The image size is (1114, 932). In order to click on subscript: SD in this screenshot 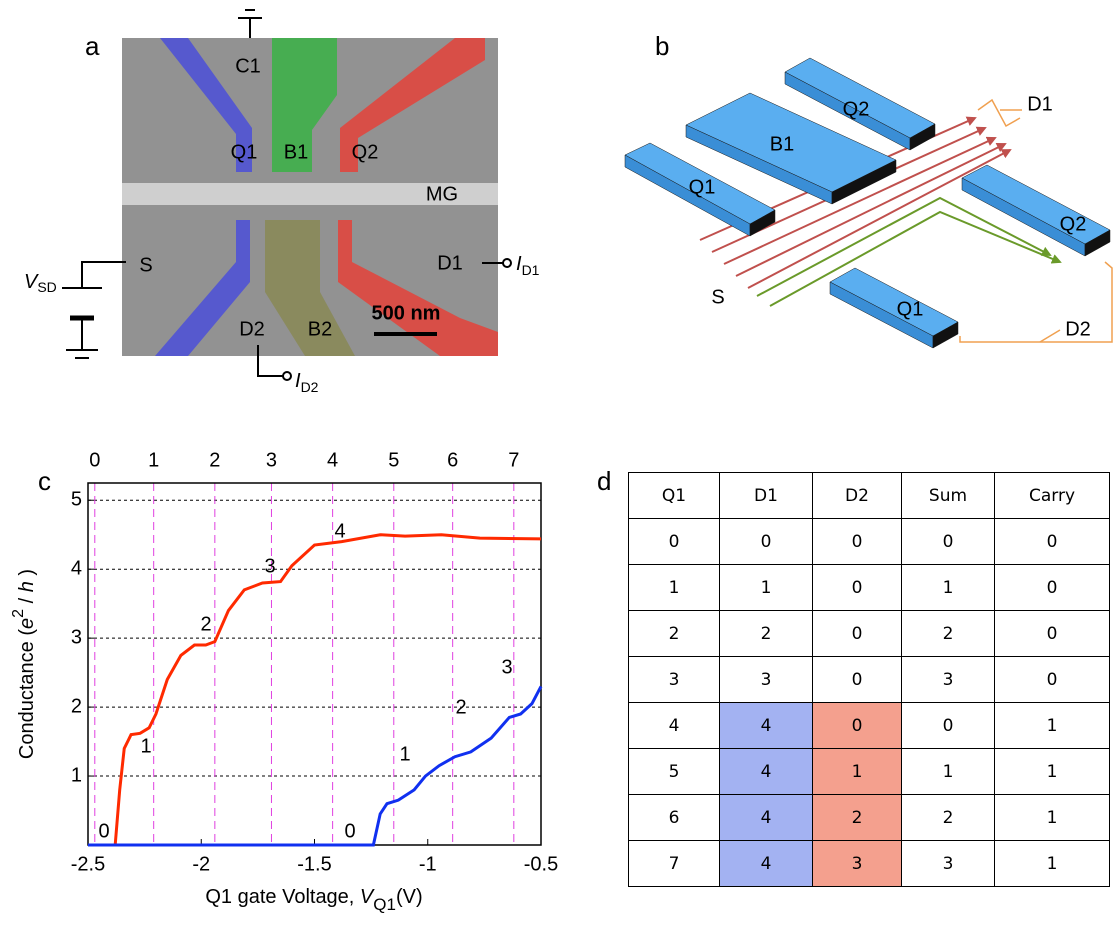, I will do `click(46, 287)`.